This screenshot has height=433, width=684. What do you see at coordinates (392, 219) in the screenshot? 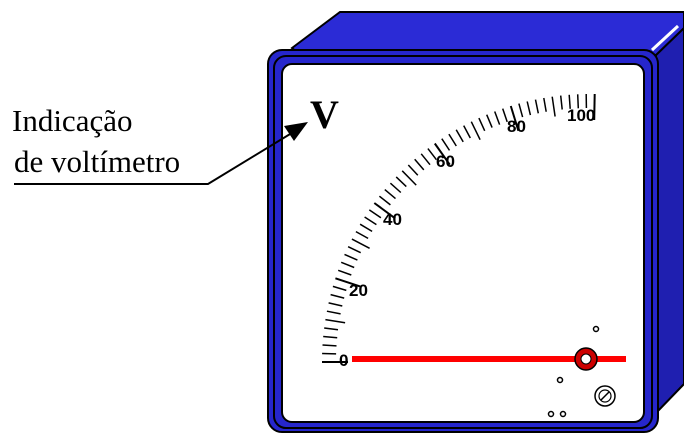
I see `scale-label-40: 40` at bounding box center [392, 219].